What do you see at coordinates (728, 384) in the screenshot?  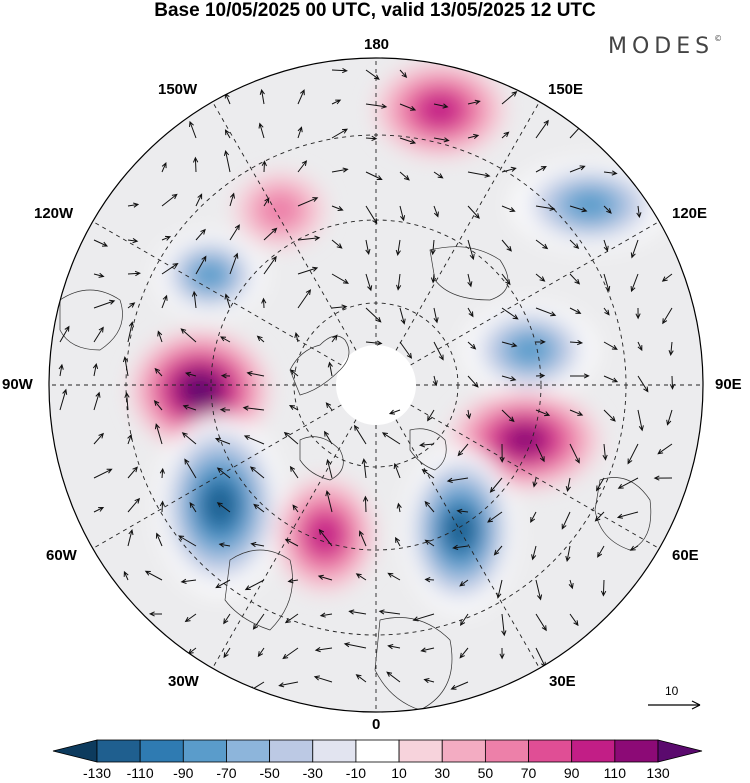 I see `lon-label-90e: 90E` at bounding box center [728, 384].